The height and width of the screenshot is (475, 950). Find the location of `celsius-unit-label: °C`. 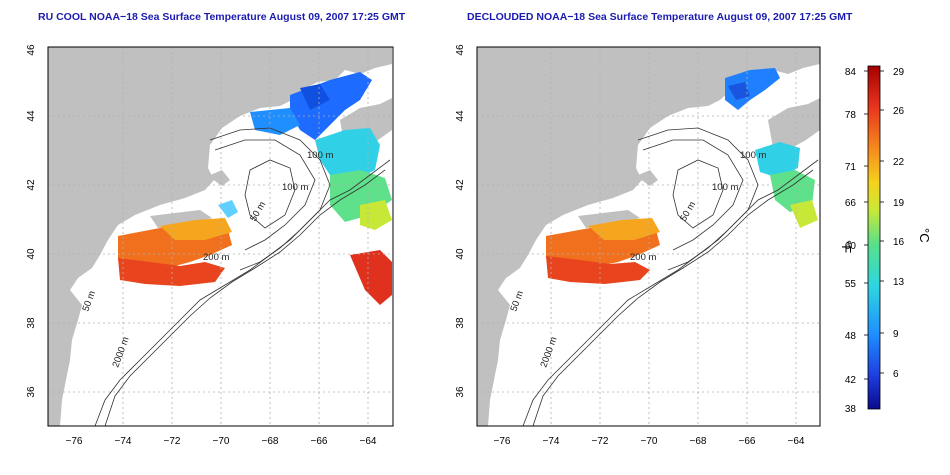

celsius-unit-label: °C is located at coordinates (924, 235).